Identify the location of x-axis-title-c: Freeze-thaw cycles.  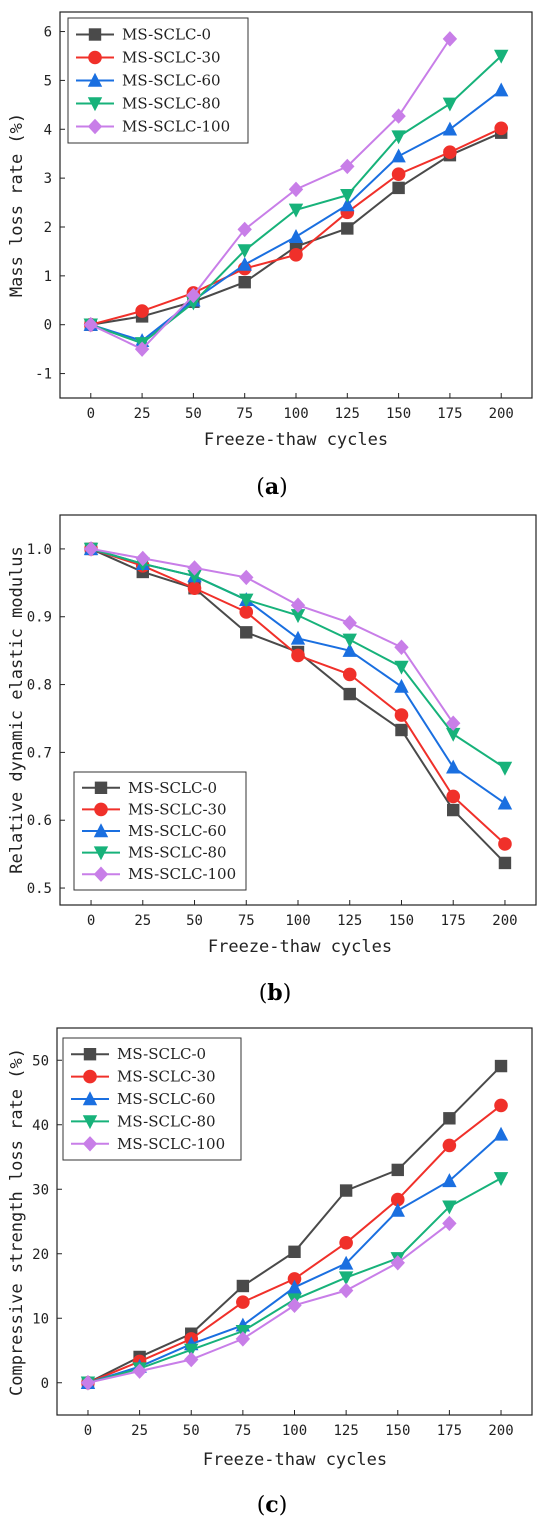
(295, 1460).